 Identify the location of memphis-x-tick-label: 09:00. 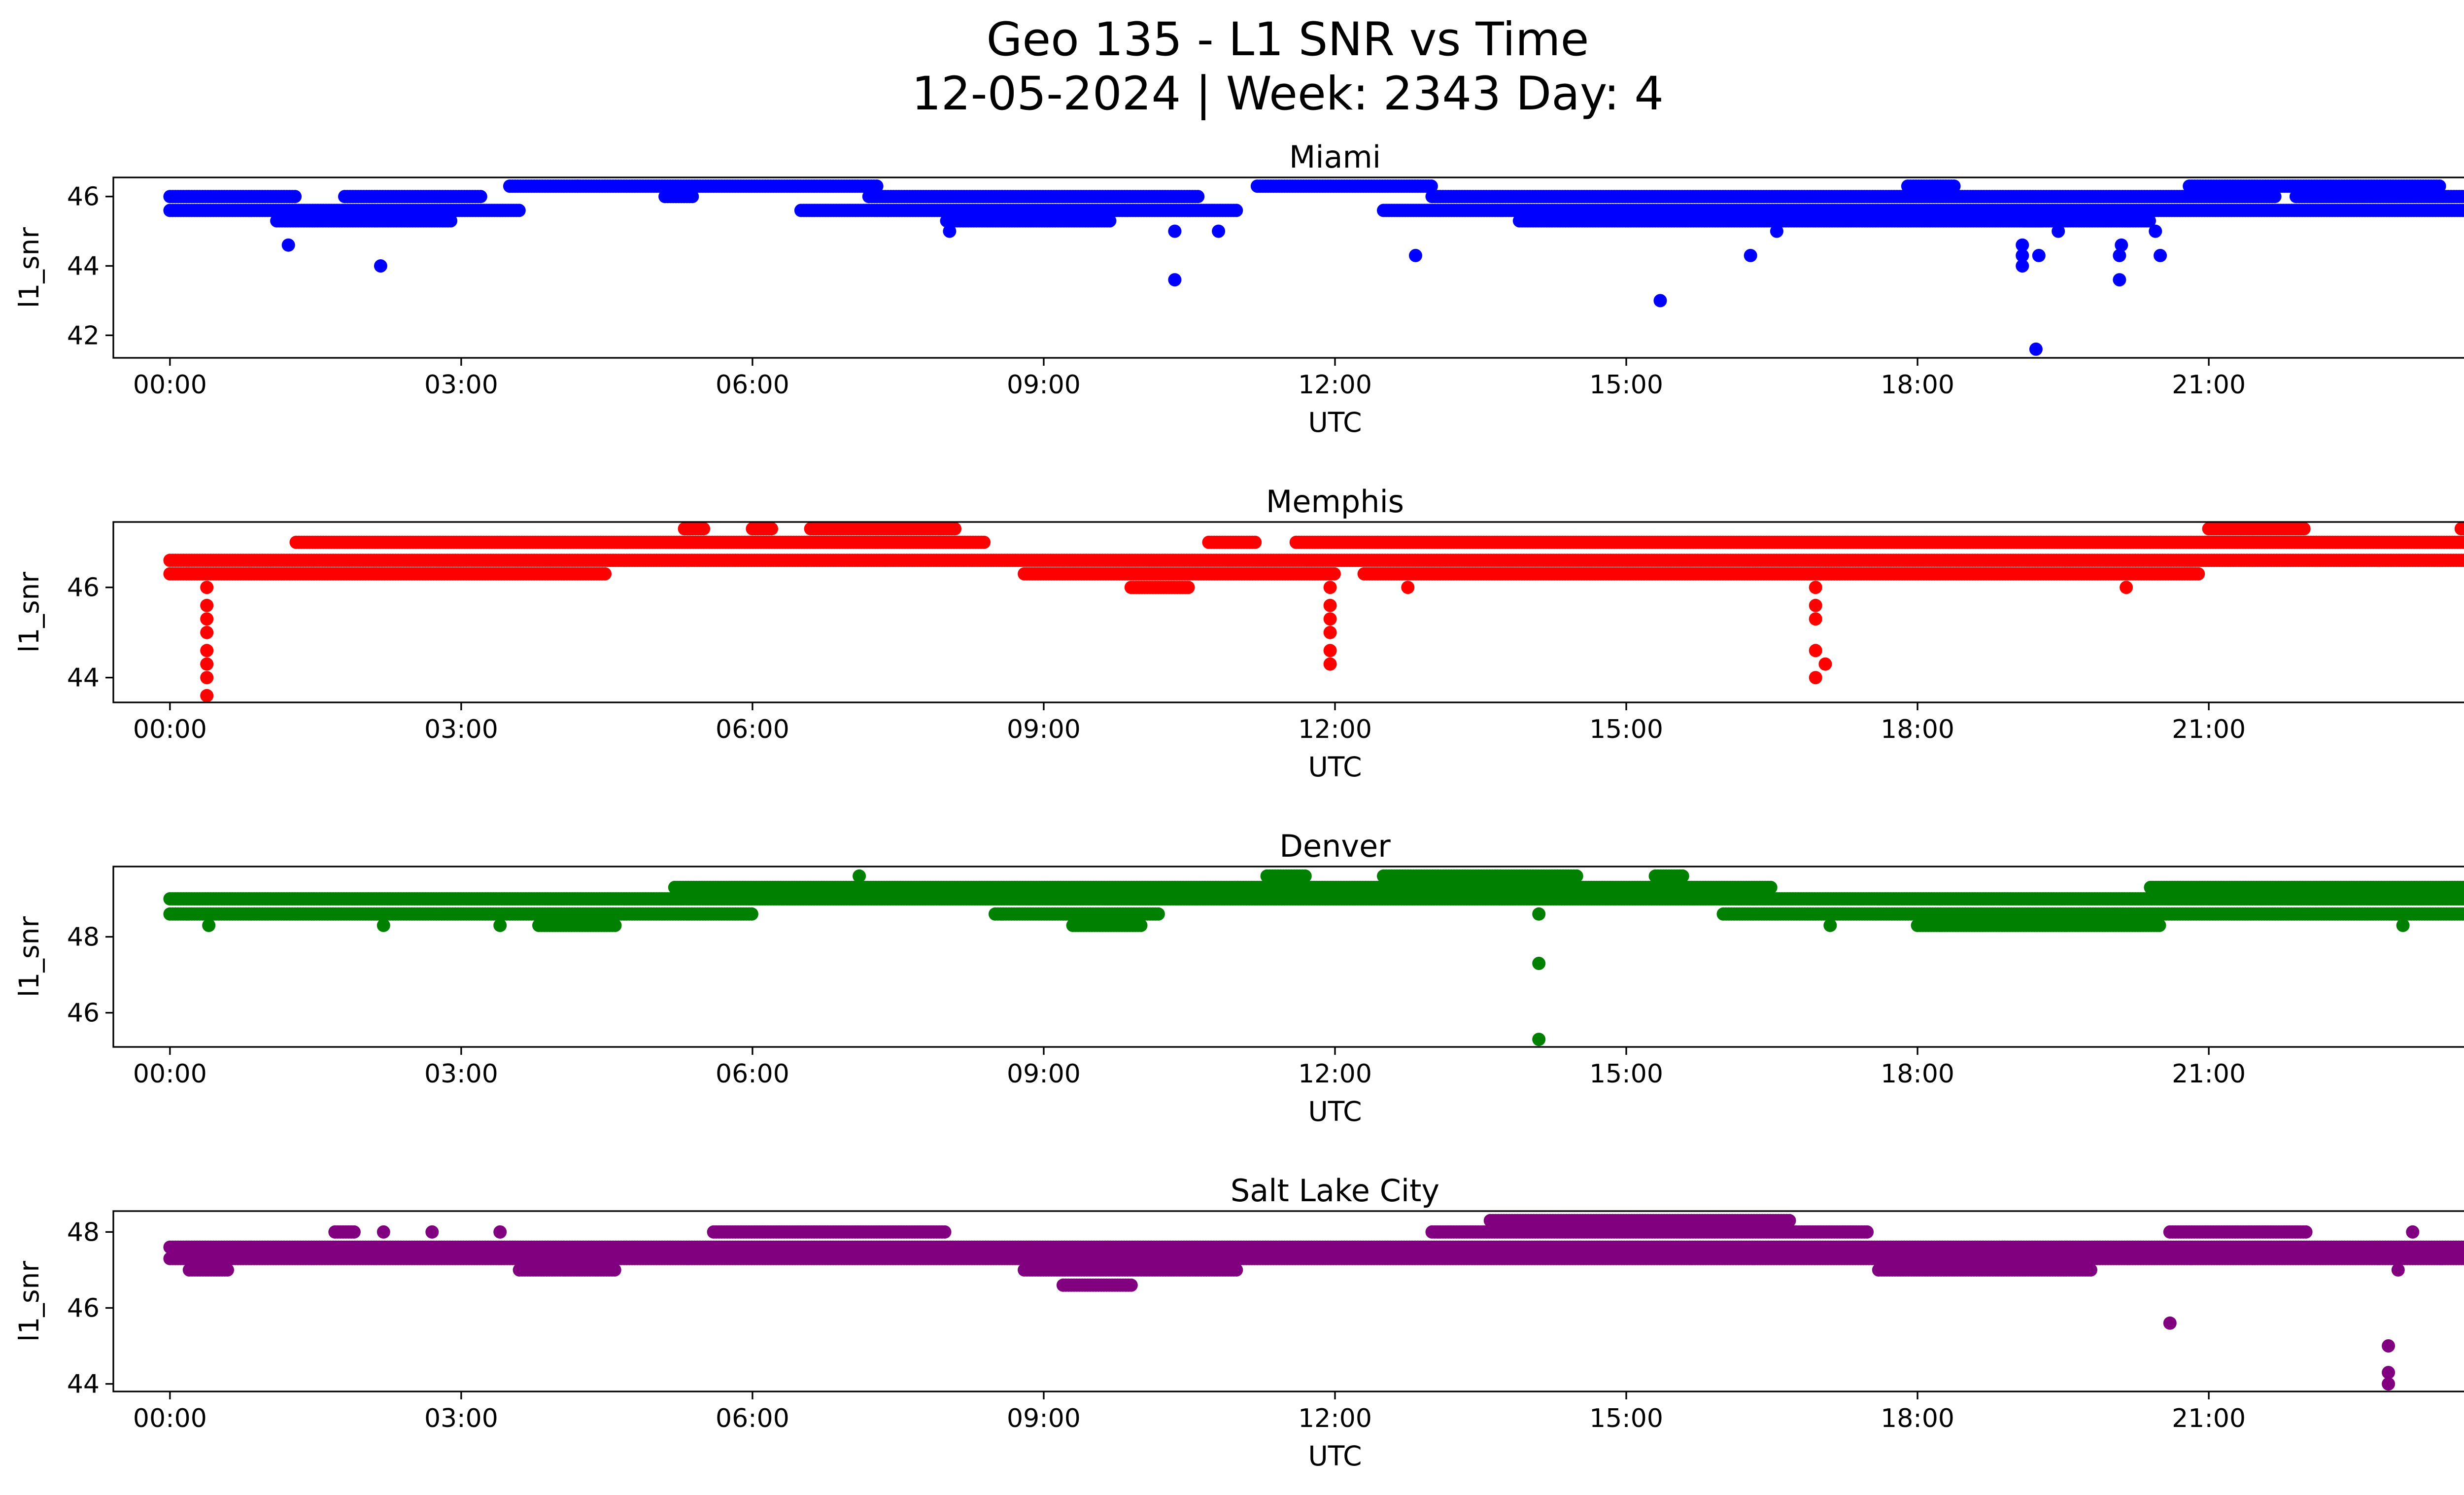
(1044, 729).